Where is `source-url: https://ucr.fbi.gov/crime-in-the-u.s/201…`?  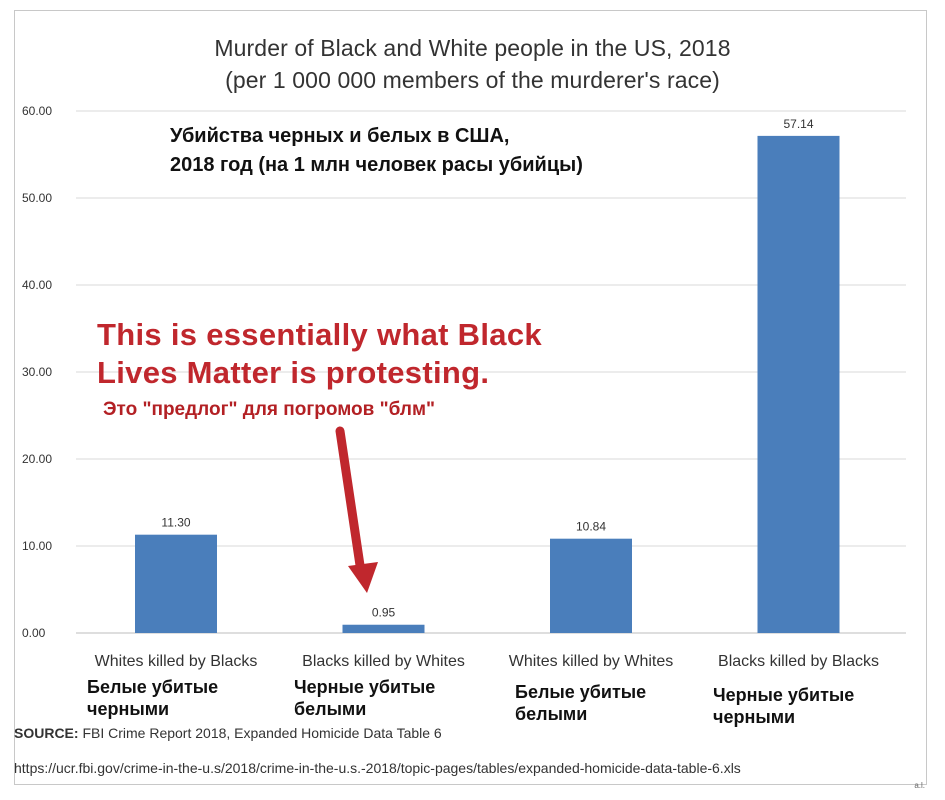 source-url: https://ucr.fbi.gov/crime-in-the-u.s/201… is located at coordinates (377, 768).